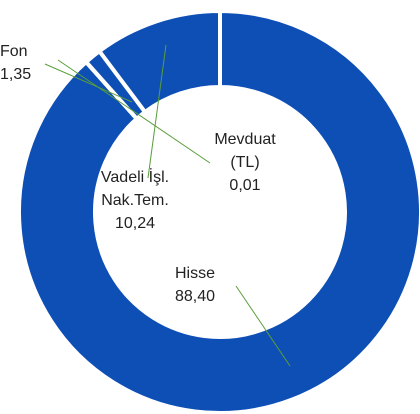 This screenshot has height=414, width=420. I want to click on data-label: Hisse 88,40, so click(195, 285).